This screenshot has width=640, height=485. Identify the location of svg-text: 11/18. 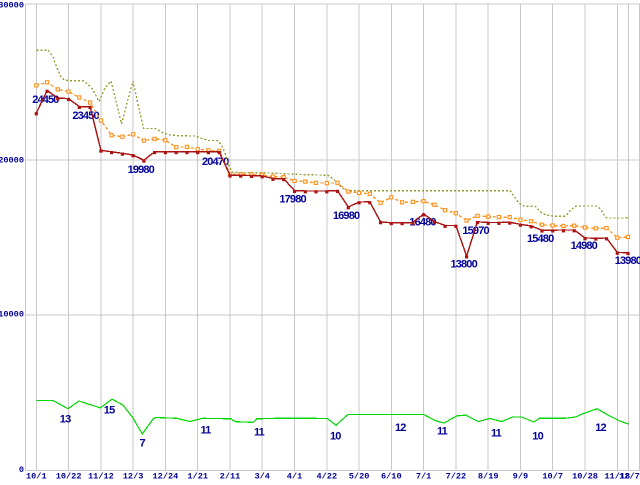
(617, 475).